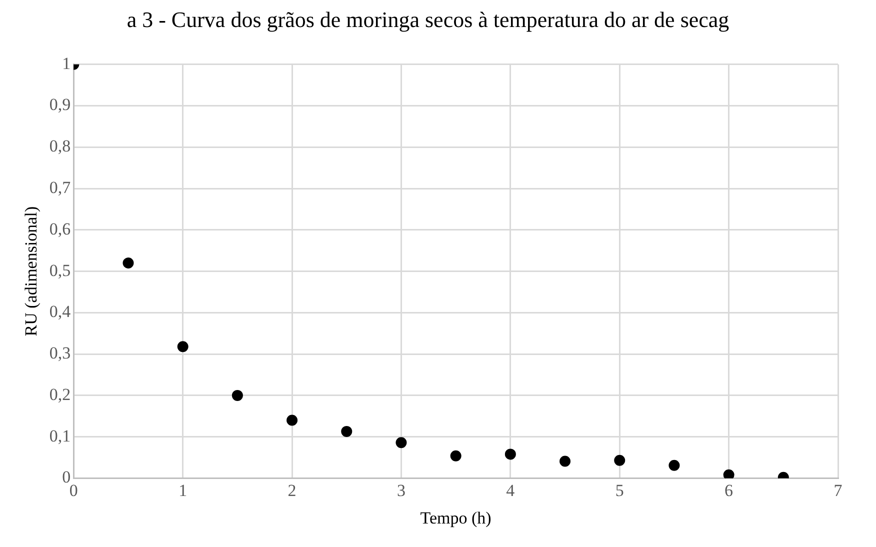  Describe the element at coordinates (619, 490) in the screenshot. I see `x-tick-label: 5` at that location.